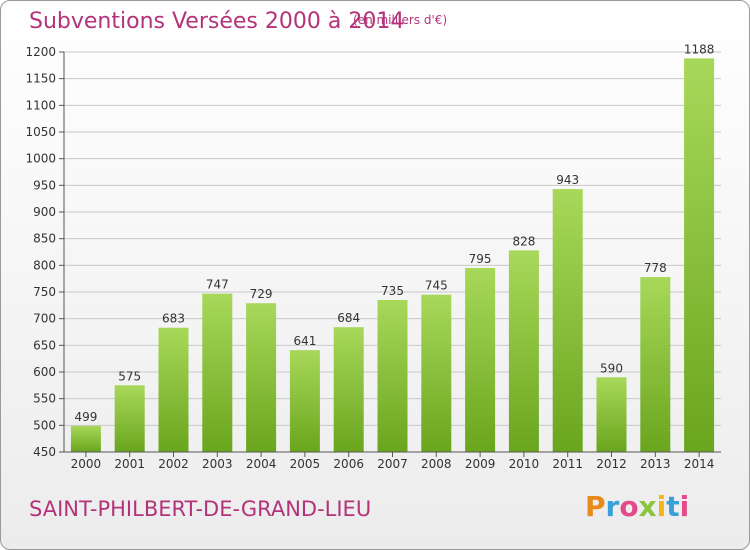  Describe the element at coordinates (647, 506) in the screenshot. I see `logo-letter: x` at that location.